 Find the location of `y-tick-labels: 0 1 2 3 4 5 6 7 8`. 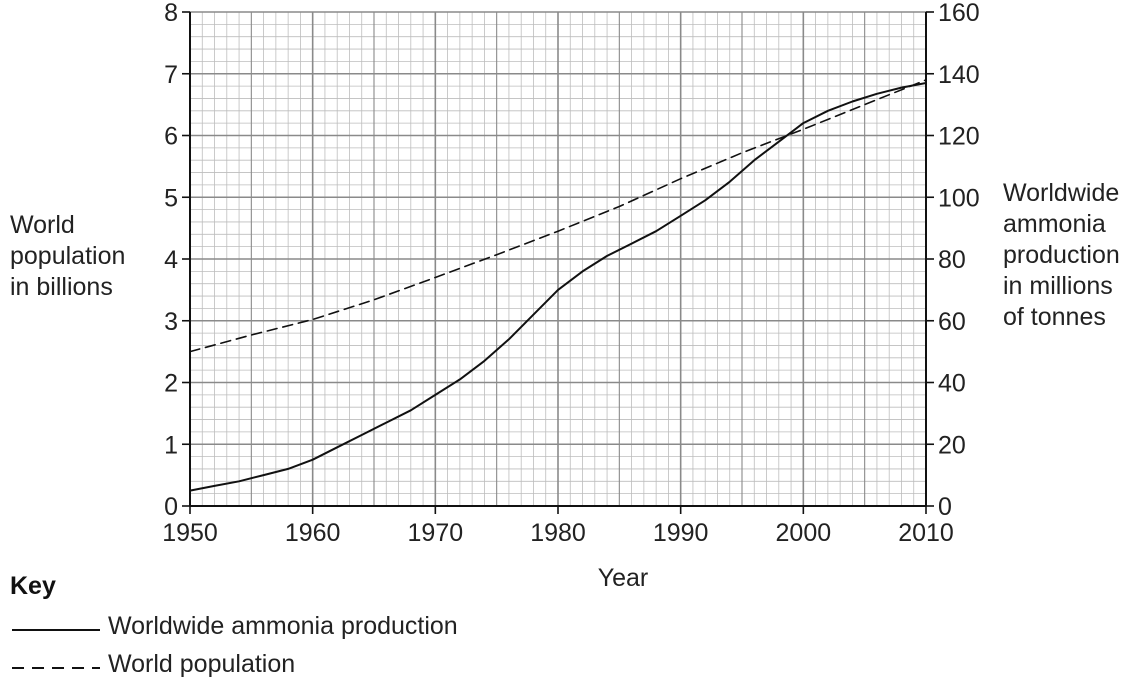

y-tick-labels: 0 1 2 3 4 5 6 7 8 is located at coordinates (171, 260).